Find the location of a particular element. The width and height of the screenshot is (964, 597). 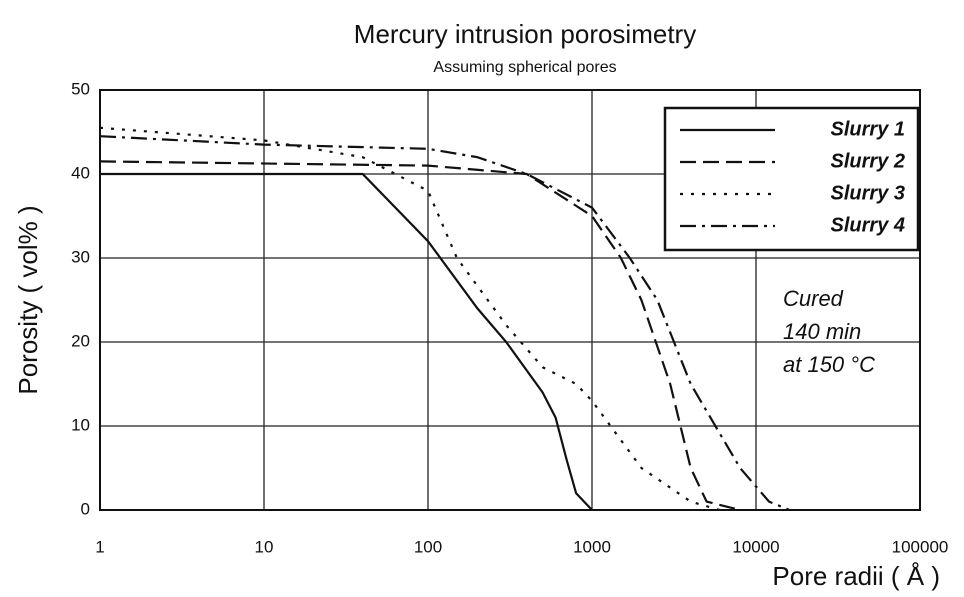

x-tick-label: 100 is located at coordinates (428, 546).